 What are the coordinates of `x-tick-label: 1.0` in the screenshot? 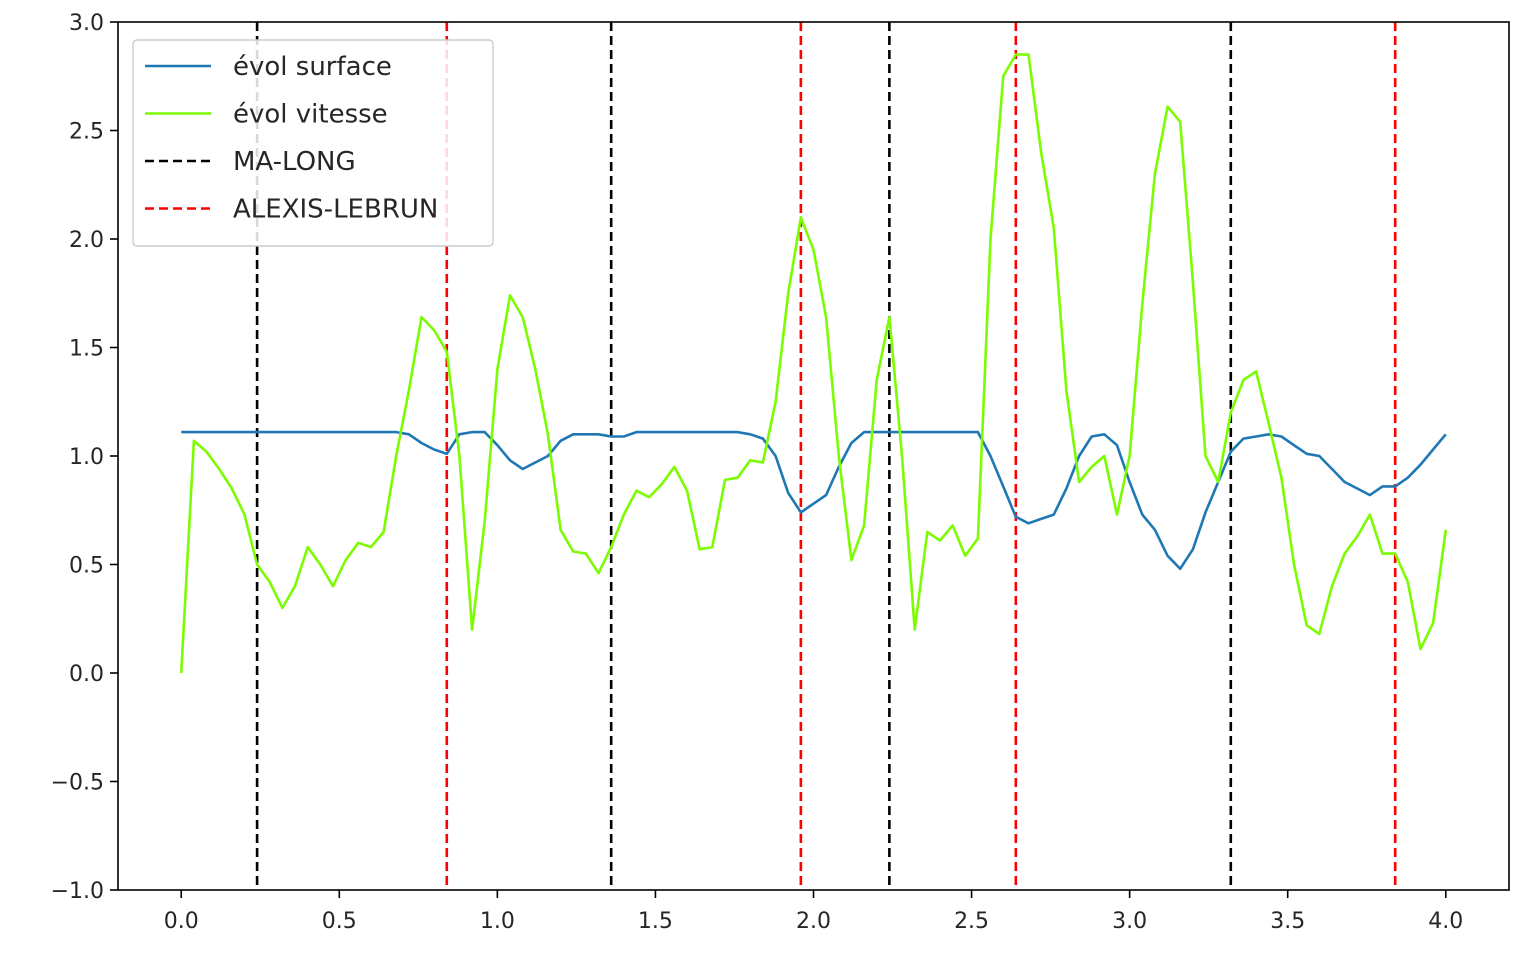 It's located at (497, 921).